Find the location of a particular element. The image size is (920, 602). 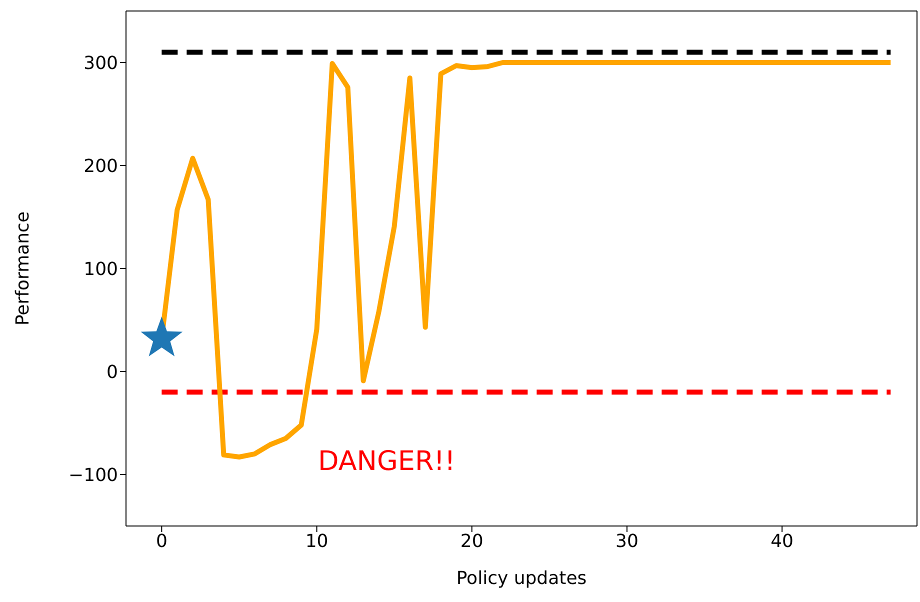

y-tick-label: −100 is located at coordinates (93, 475).